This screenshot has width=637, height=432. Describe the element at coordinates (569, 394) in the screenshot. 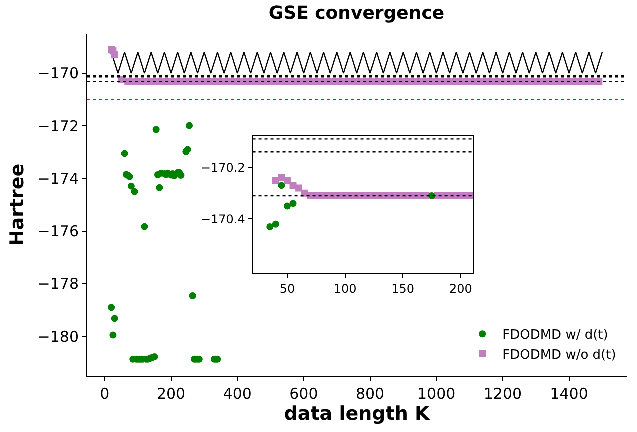

I see `x-tick-label: 1400` at that location.